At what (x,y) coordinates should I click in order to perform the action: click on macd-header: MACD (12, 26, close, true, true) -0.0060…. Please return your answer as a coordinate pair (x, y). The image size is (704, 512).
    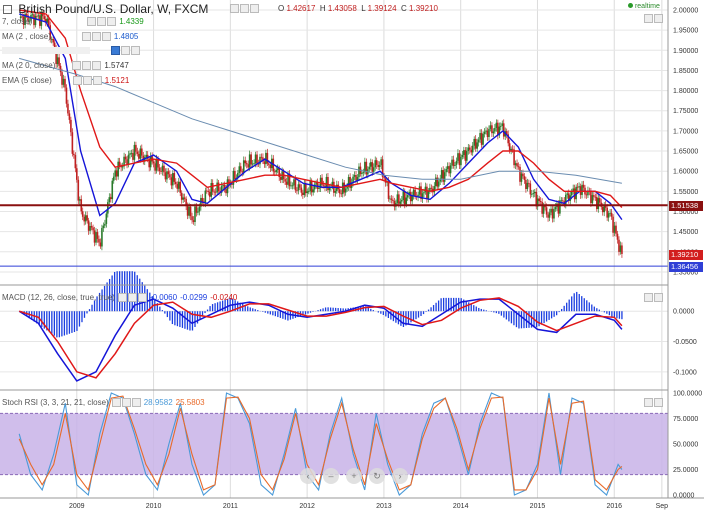
    Looking at the image, I should click on (119, 297).